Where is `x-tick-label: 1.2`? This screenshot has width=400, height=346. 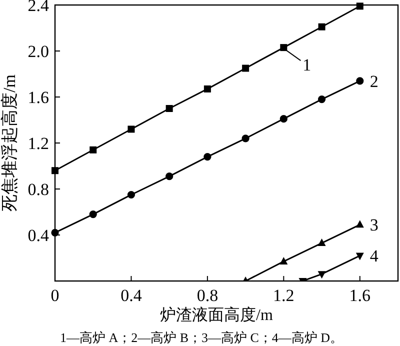
x-tick-label: 1.2 is located at coordinates (283, 295).